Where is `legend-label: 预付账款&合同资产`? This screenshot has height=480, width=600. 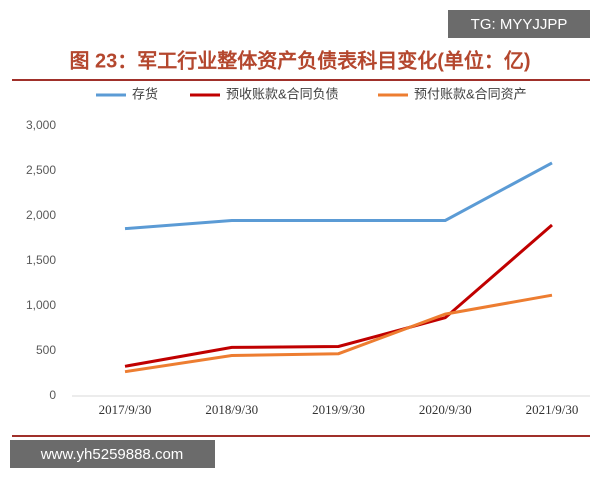
legend-label: 预付账款&合同资产 is located at coordinates (470, 93).